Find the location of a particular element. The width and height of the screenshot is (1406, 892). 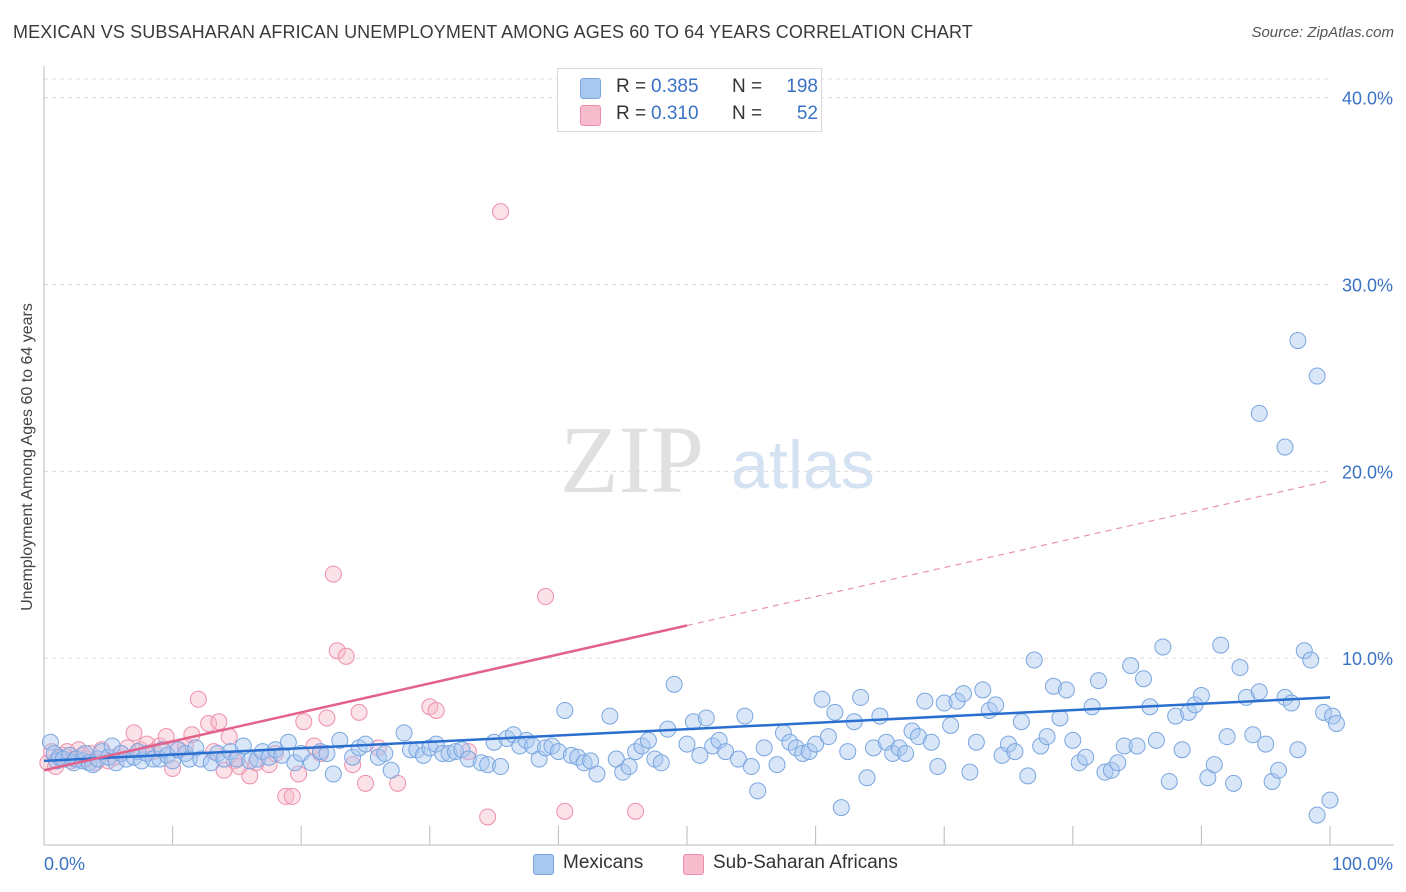

r-label: R = is located at coordinates (631, 86).